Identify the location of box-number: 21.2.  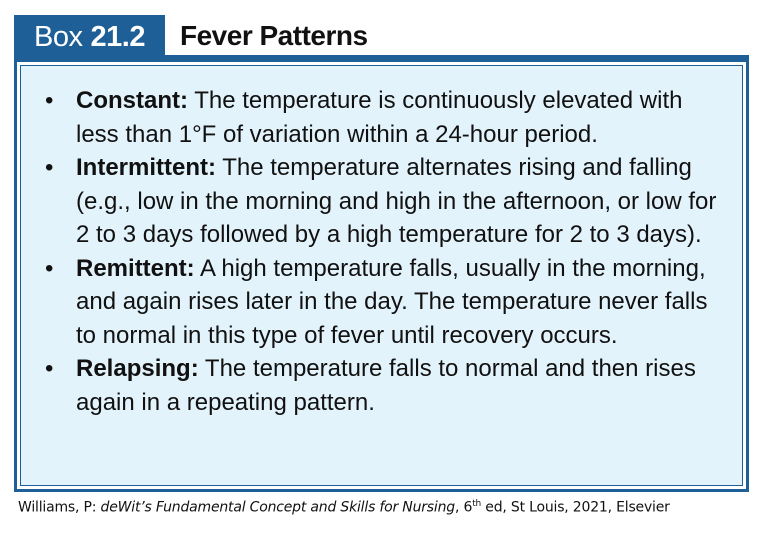
(118, 36).